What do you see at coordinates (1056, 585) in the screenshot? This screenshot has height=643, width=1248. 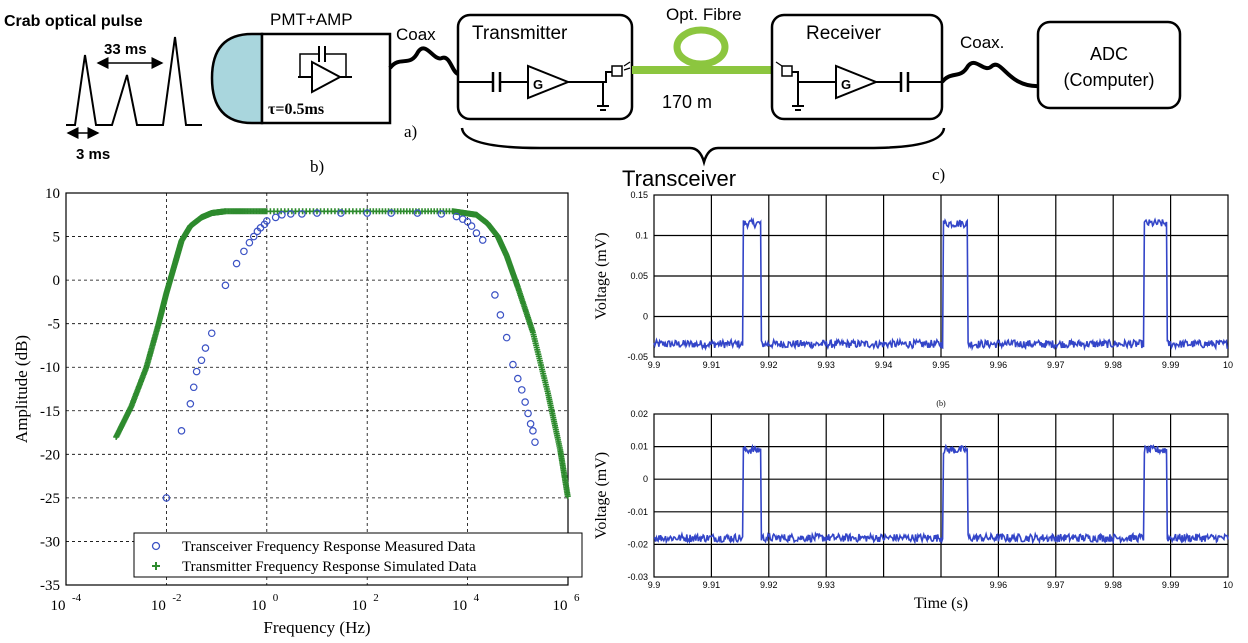 I see `x-tick-label: 9.97` at bounding box center [1056, 585].